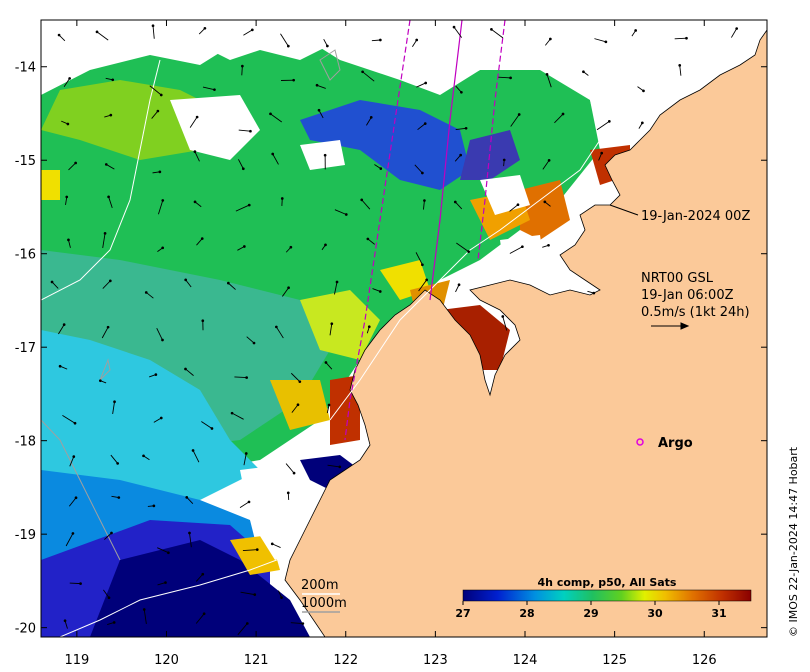 The height and width of the screenshot is (672, 810). I want to click on lon-tick-label: 119, so click(76, 660).